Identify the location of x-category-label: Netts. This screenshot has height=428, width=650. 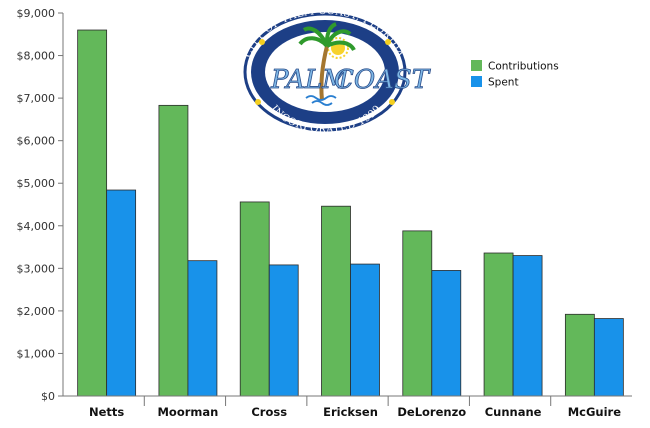
(106, 412).